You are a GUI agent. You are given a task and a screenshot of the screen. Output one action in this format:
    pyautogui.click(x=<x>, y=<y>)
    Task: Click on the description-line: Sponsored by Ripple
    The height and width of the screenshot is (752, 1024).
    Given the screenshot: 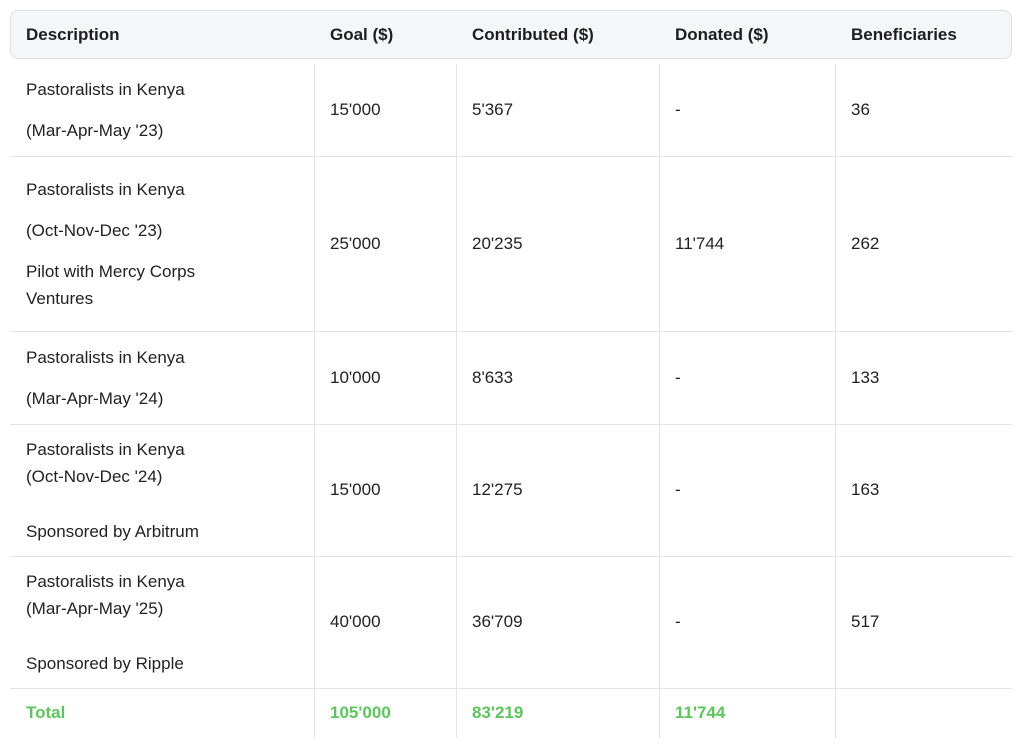 What is the action you would take?
    pyautogui.click(x=105, y=663)
    